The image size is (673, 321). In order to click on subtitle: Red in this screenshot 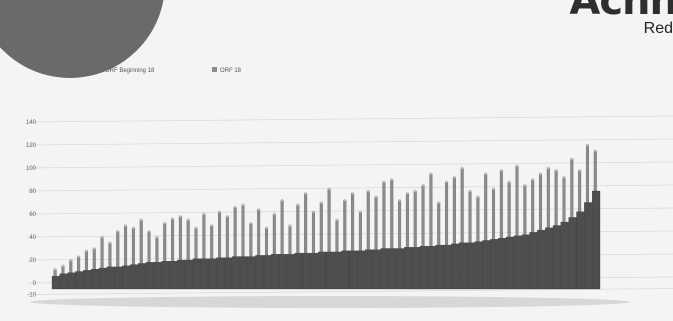, I will do `click(658, 28)`.